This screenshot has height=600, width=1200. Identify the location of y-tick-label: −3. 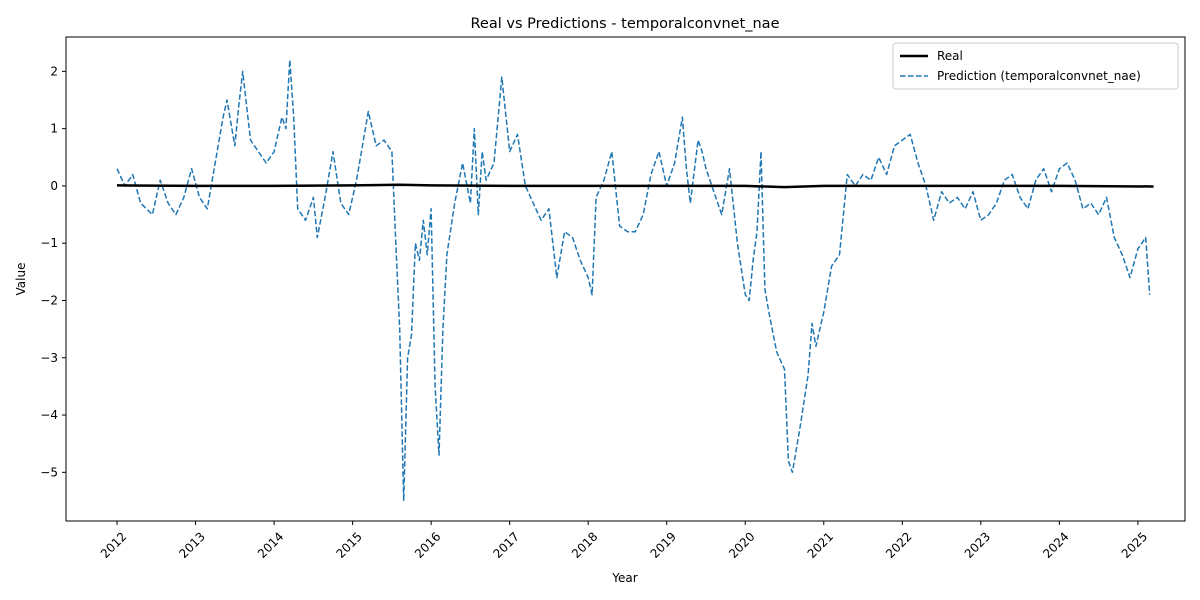
(49, 358).